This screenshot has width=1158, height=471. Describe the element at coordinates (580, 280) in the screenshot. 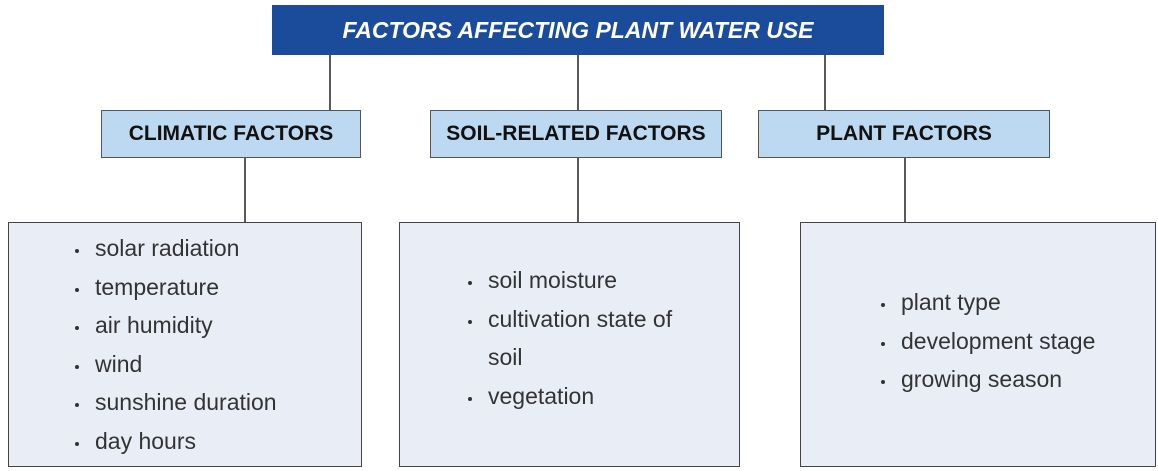

I see `item: soil moisture` at that location.